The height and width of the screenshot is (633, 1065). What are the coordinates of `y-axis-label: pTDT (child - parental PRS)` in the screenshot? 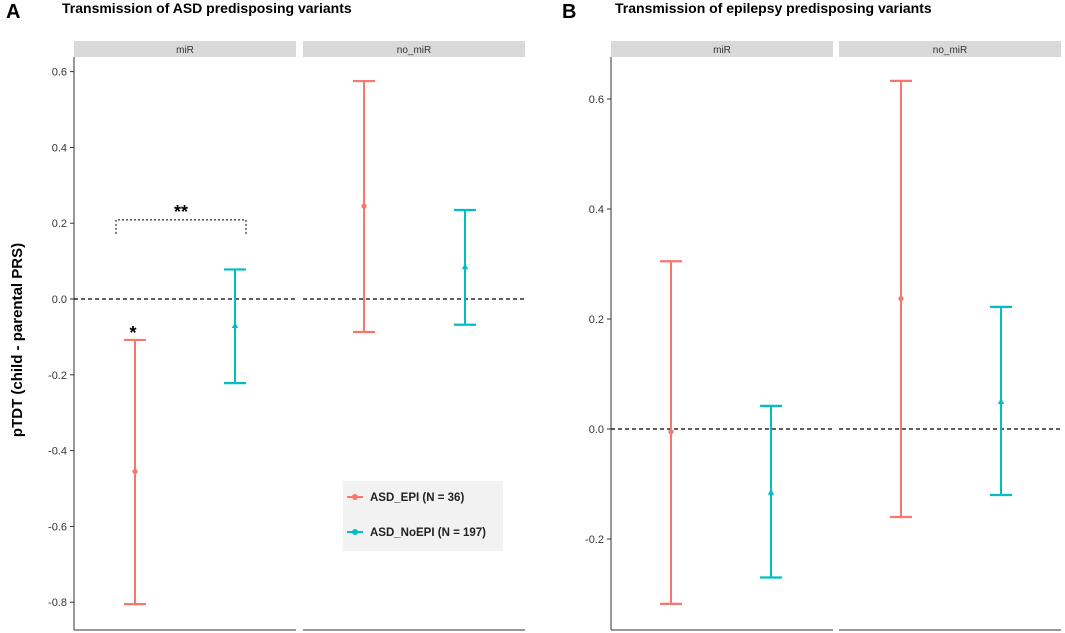 It's located at (17, 340).